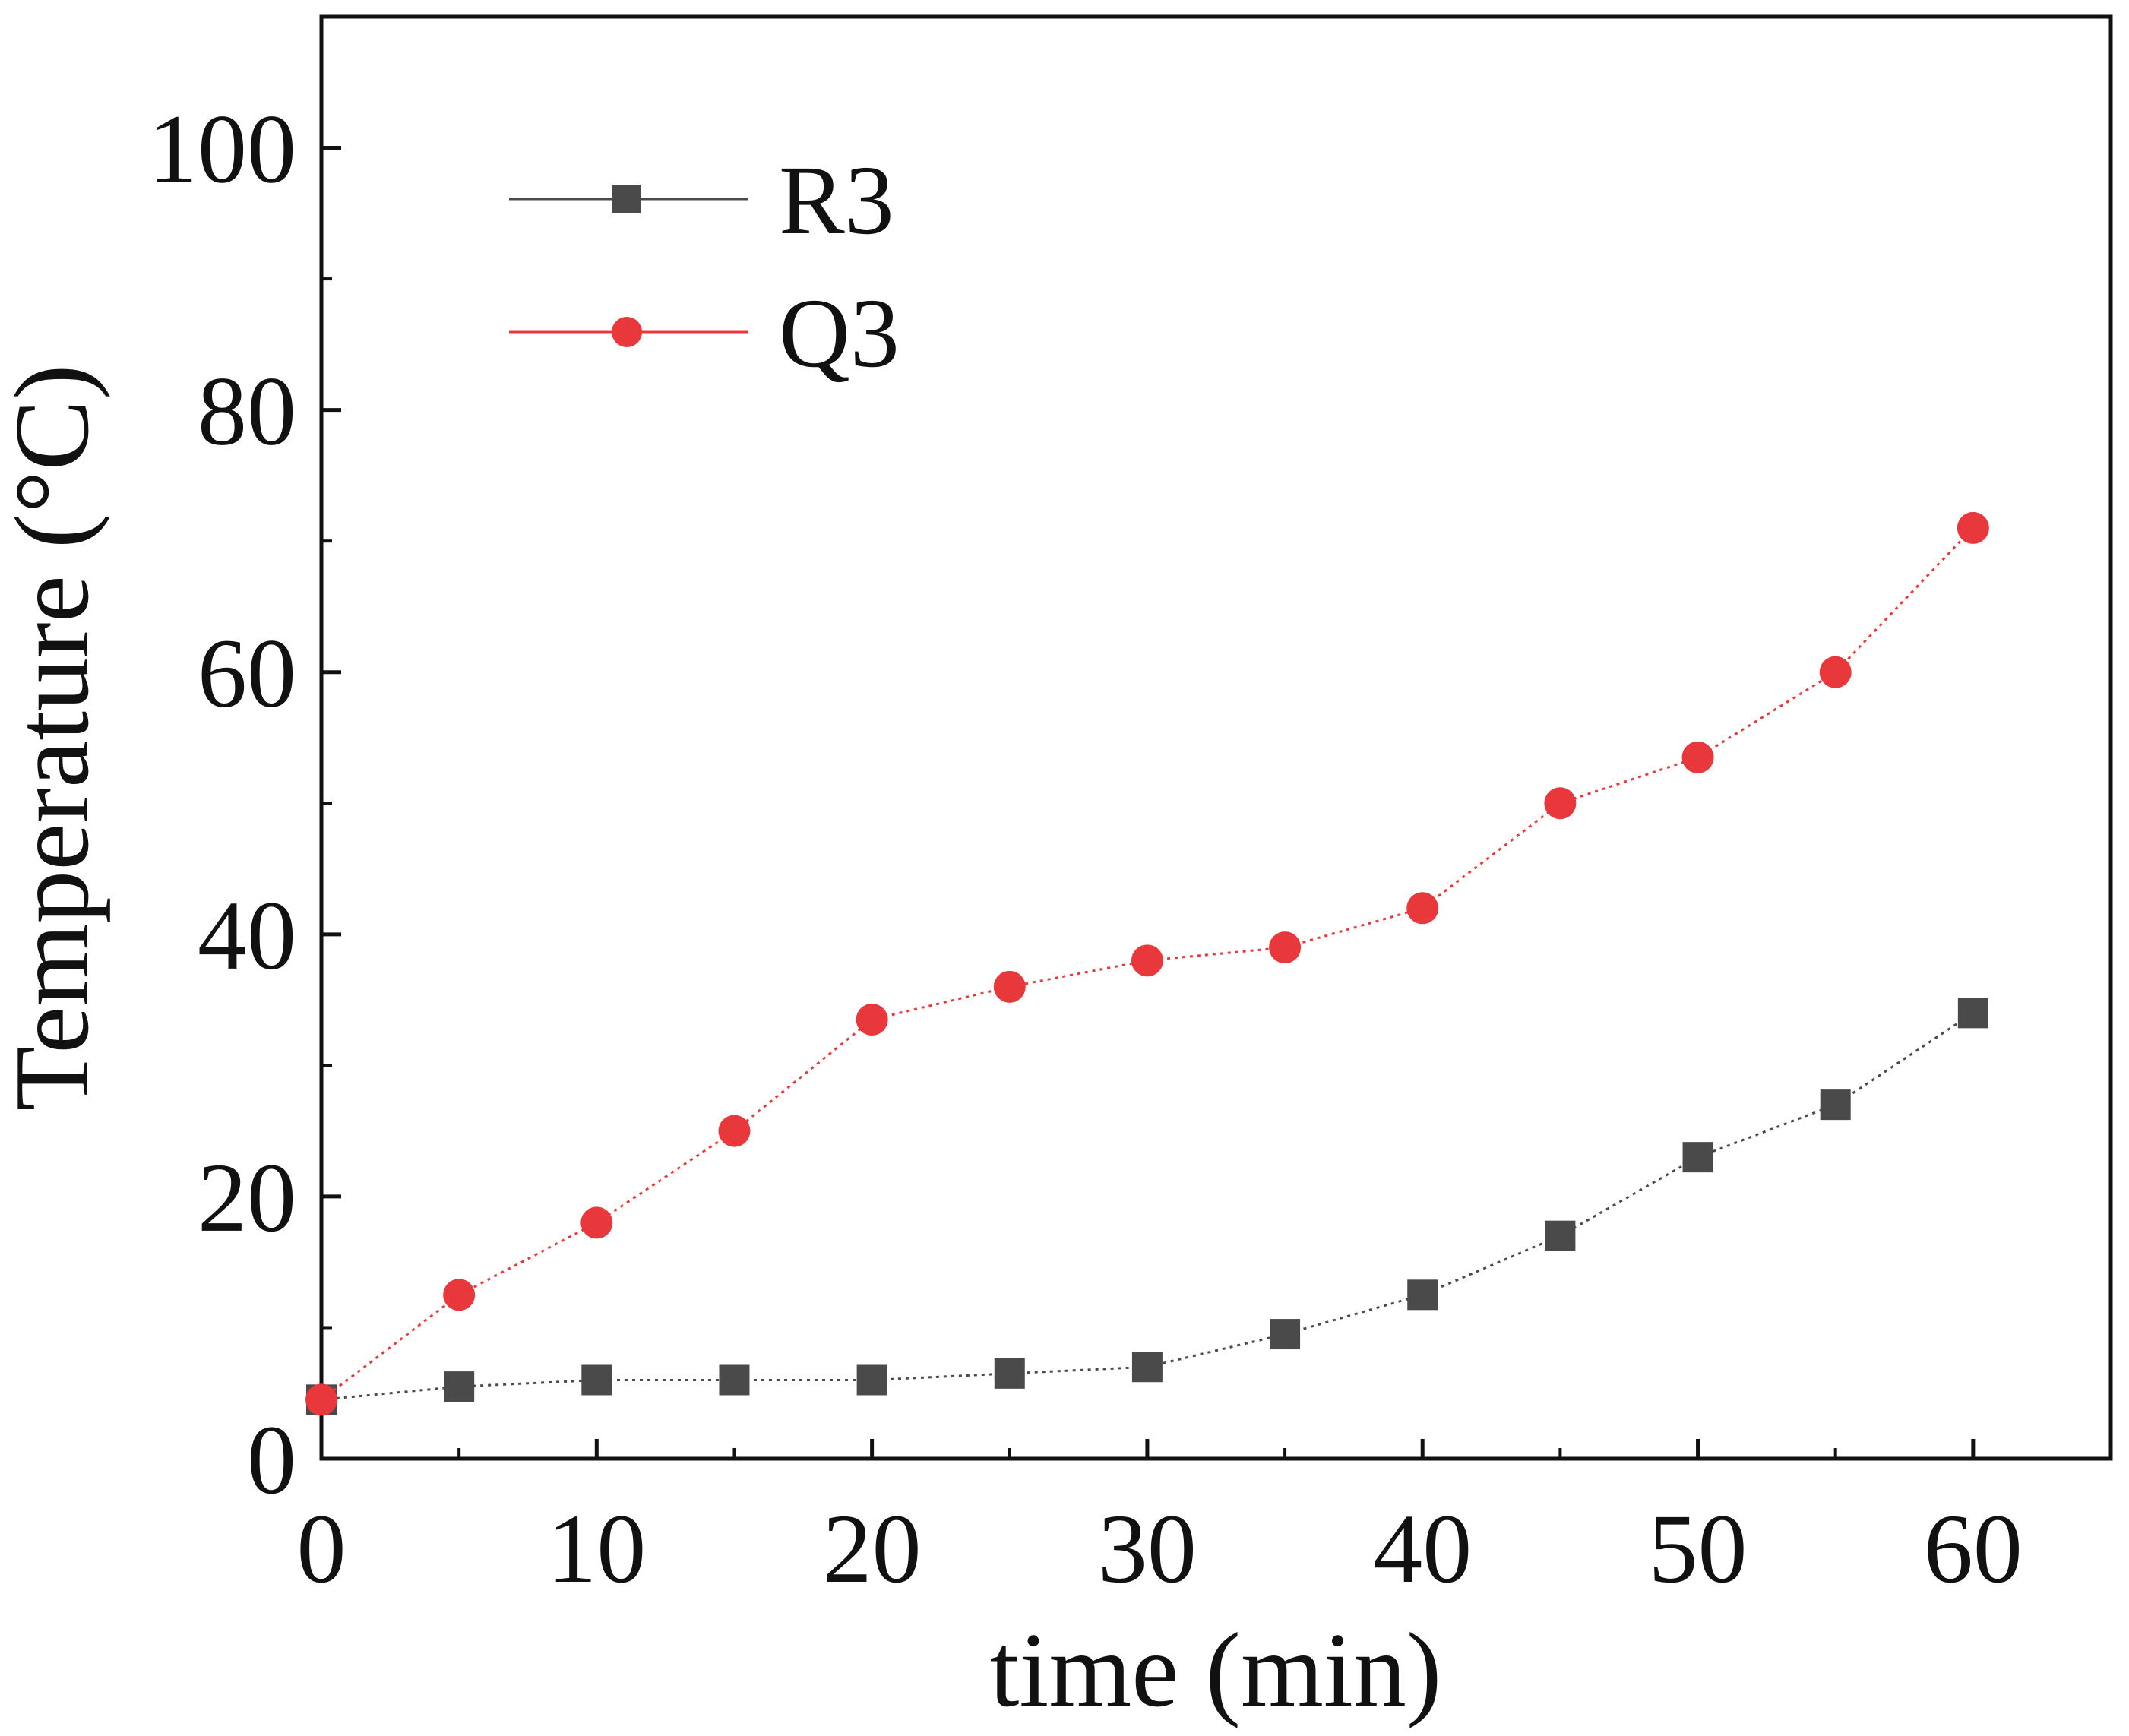 This screenshot has width=2129, height=1736. What do you see at coordinates (1973, 1549) in the screenshot?
I see `x-tick-label: 60` at bounding box center [1973, 1549].